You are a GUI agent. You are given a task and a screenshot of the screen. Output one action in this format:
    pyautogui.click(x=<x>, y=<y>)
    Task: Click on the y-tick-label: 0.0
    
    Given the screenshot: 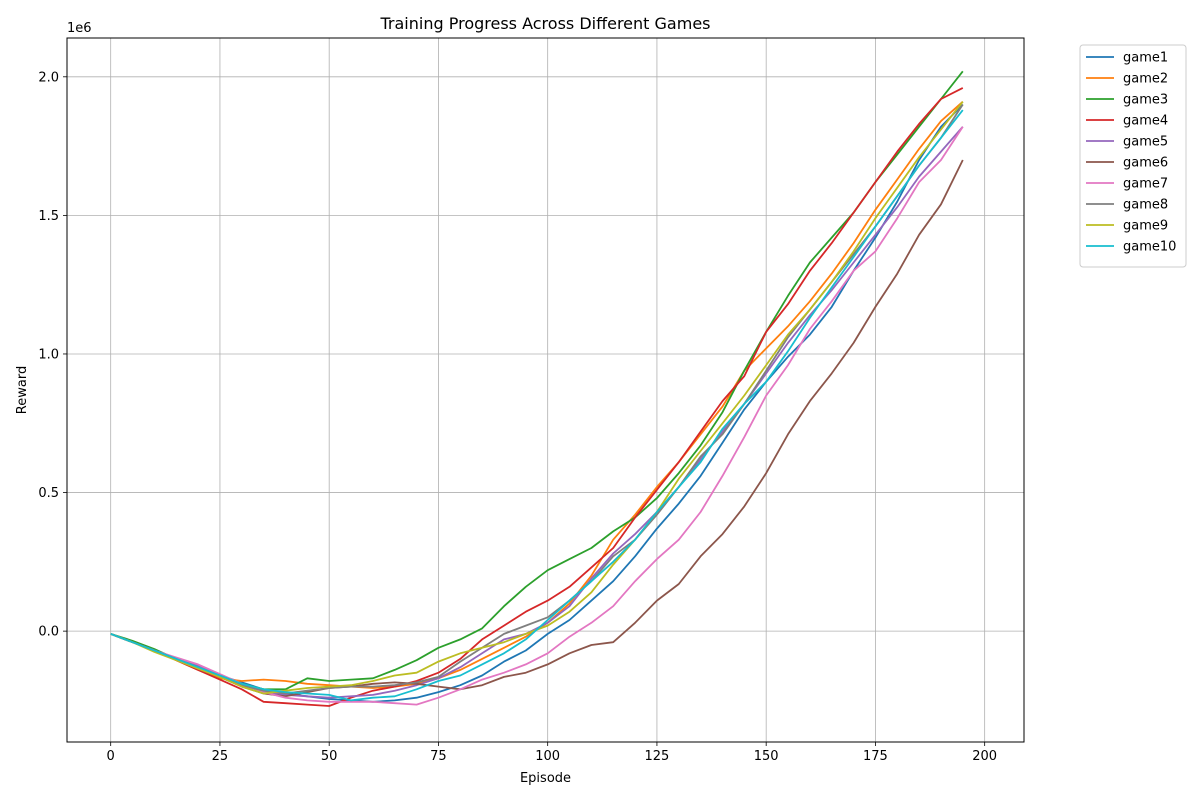 What is the action you would take?
    pyautogui.click(x=48, y=632)
    